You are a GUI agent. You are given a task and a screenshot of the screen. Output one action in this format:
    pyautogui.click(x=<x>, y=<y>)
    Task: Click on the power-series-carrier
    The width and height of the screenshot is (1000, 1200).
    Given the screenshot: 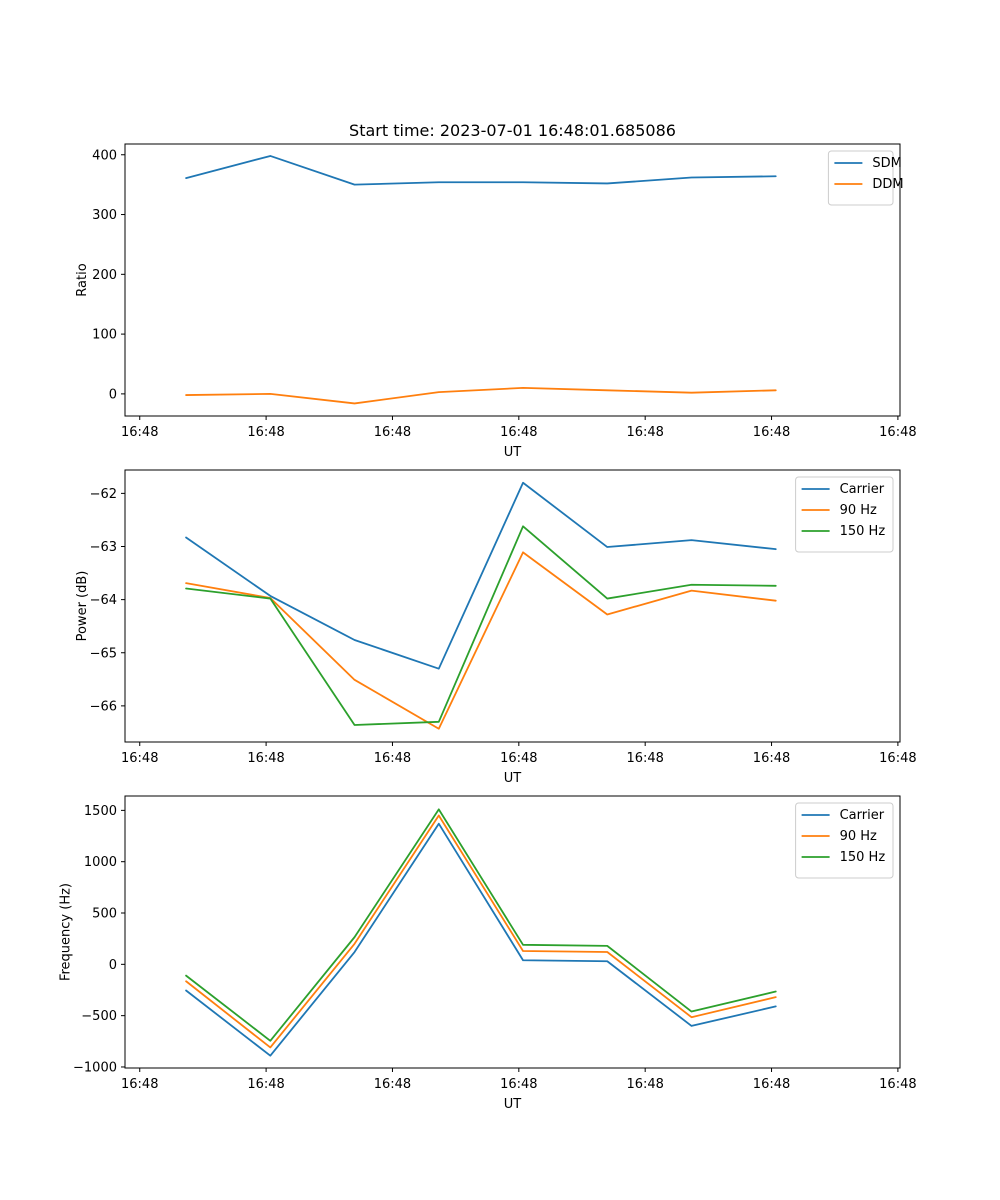 What is the action you would take?
    pyautogui.click(x=481, y=575)
    